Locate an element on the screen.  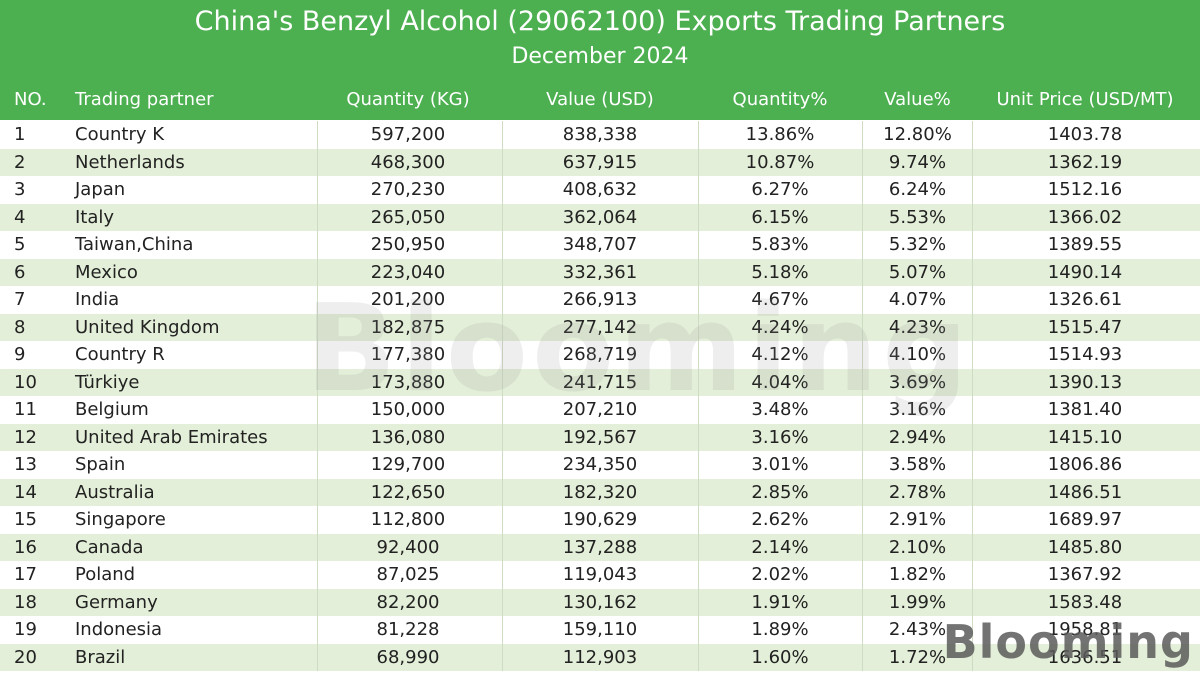
cell-unit-price: 1689.97 is located at coordinates (1085, 519).